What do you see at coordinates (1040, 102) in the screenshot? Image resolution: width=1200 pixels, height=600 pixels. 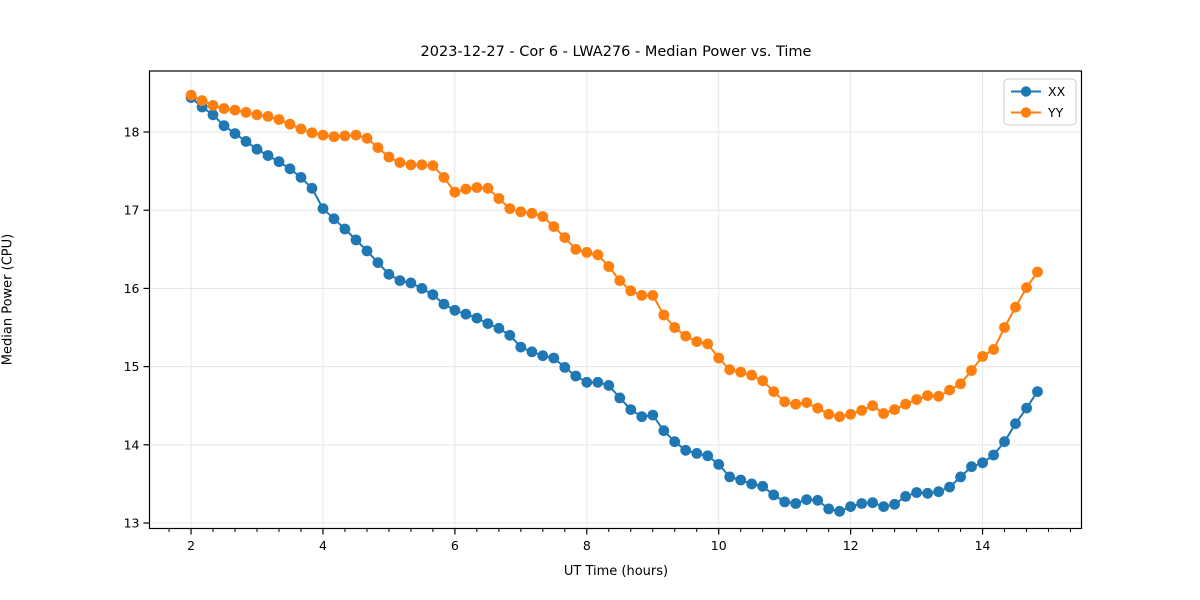 I see `legend-box` at bounding box center [1040, 102].